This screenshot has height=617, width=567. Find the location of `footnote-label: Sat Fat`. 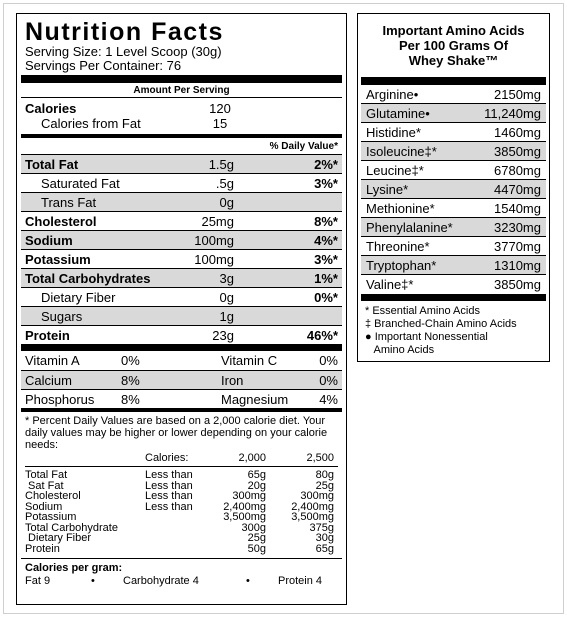

footnote-label: Sat Fat is located at coordinates (44, 485).